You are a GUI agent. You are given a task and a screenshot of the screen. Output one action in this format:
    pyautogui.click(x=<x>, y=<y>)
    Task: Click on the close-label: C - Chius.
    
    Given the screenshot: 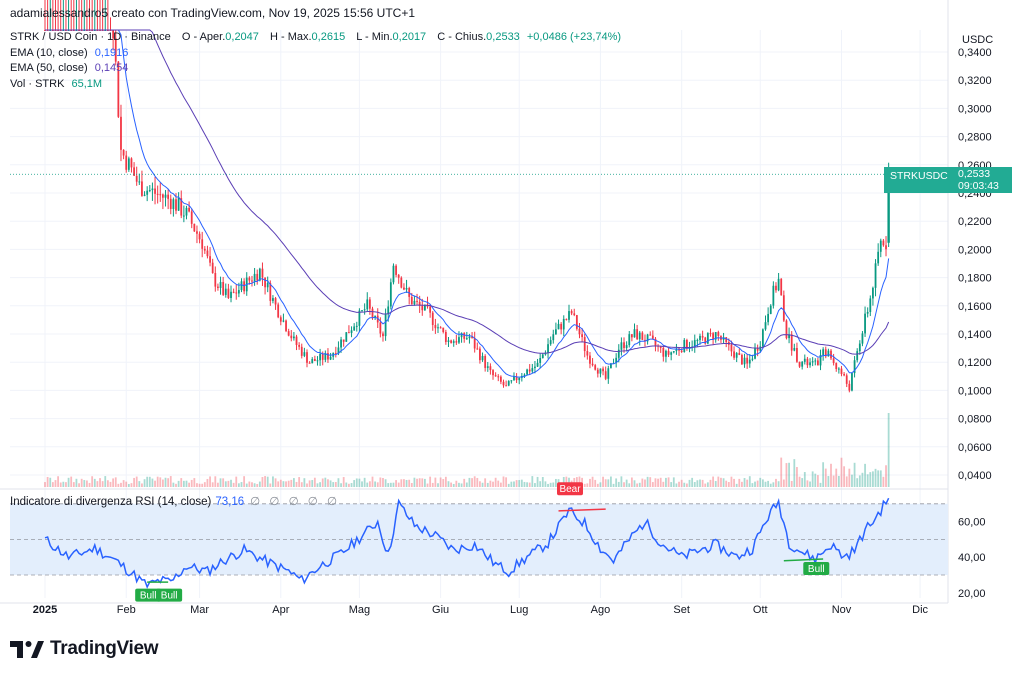 What is the action you would take?
    pyautogui.click(x=462, y=37)
    